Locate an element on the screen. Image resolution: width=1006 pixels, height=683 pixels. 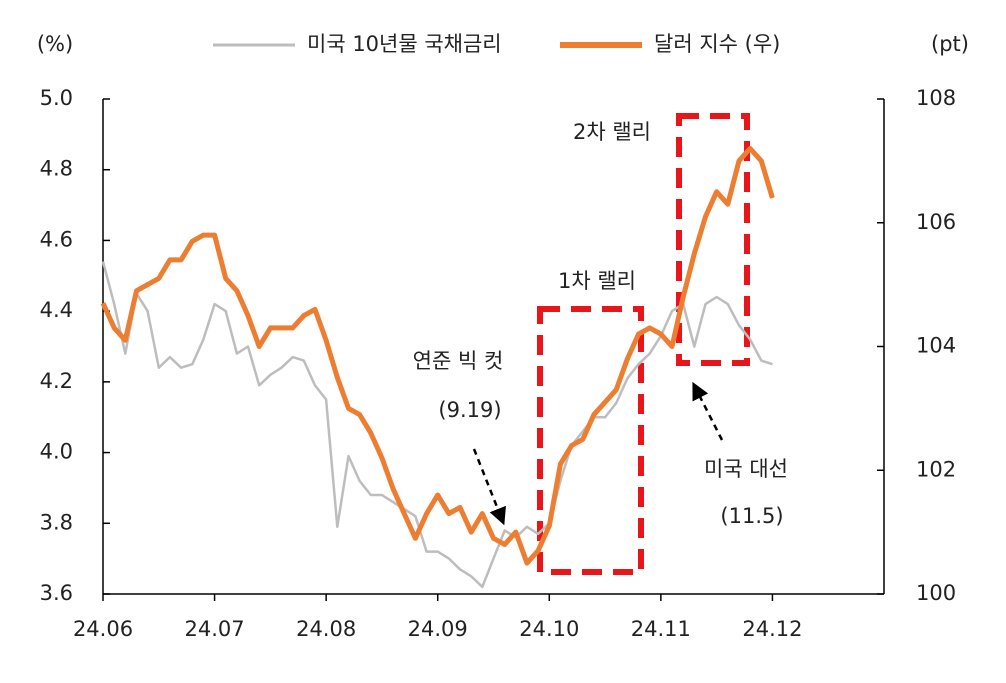
y-tick-label: 4.0 is located at coordinates (56, 452).